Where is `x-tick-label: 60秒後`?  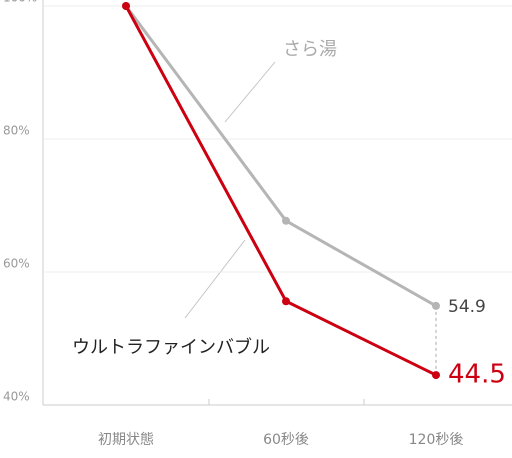 x-tick-label: 60秒後 is located at coordinates (286, 440).